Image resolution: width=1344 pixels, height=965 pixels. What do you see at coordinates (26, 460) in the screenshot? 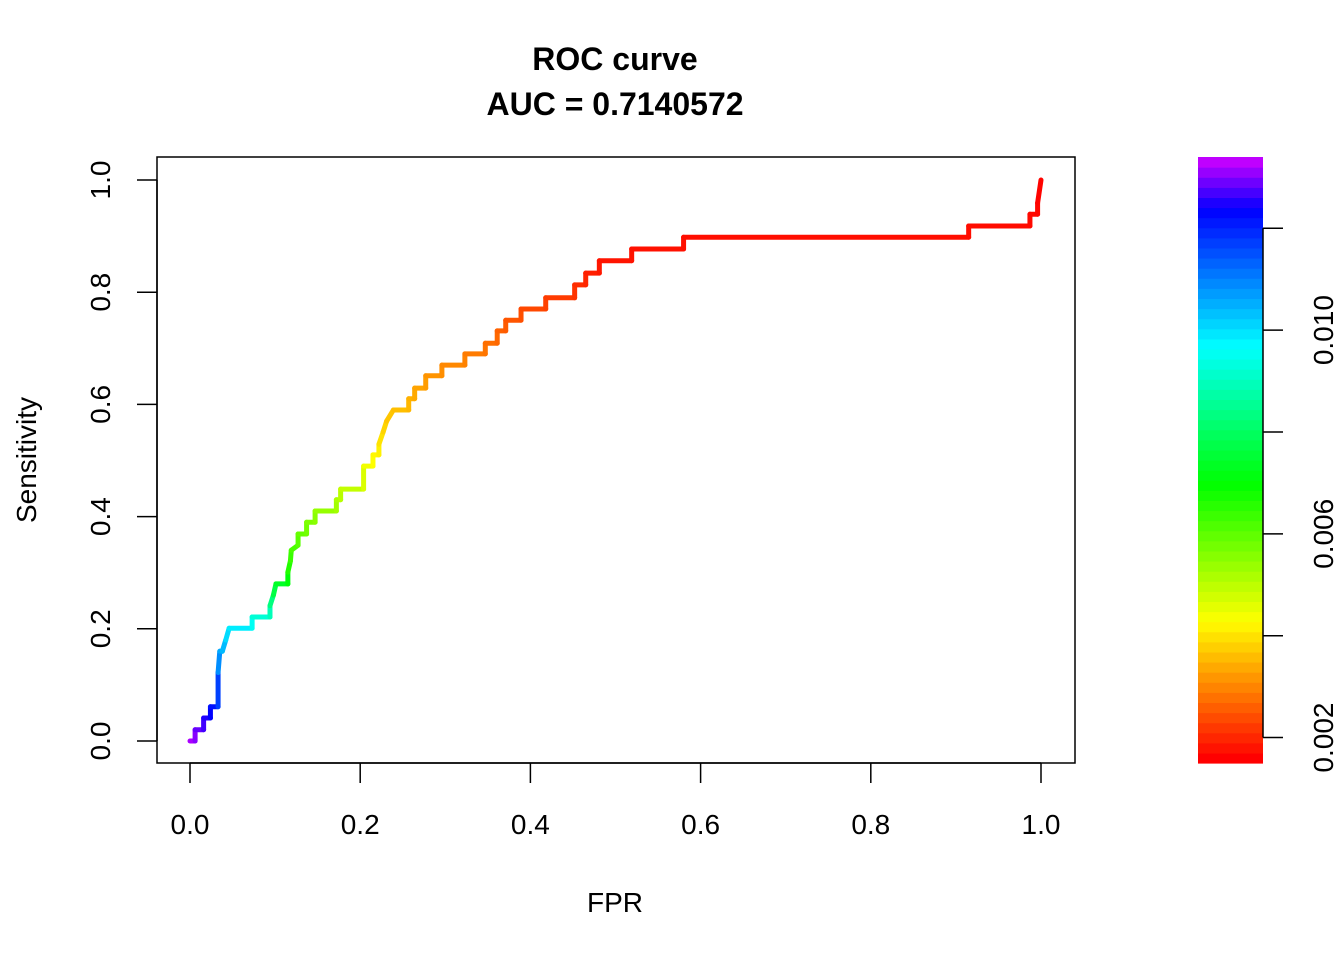
I see `y-axis-label: Sensitivity` at bounding box center [26, 460].